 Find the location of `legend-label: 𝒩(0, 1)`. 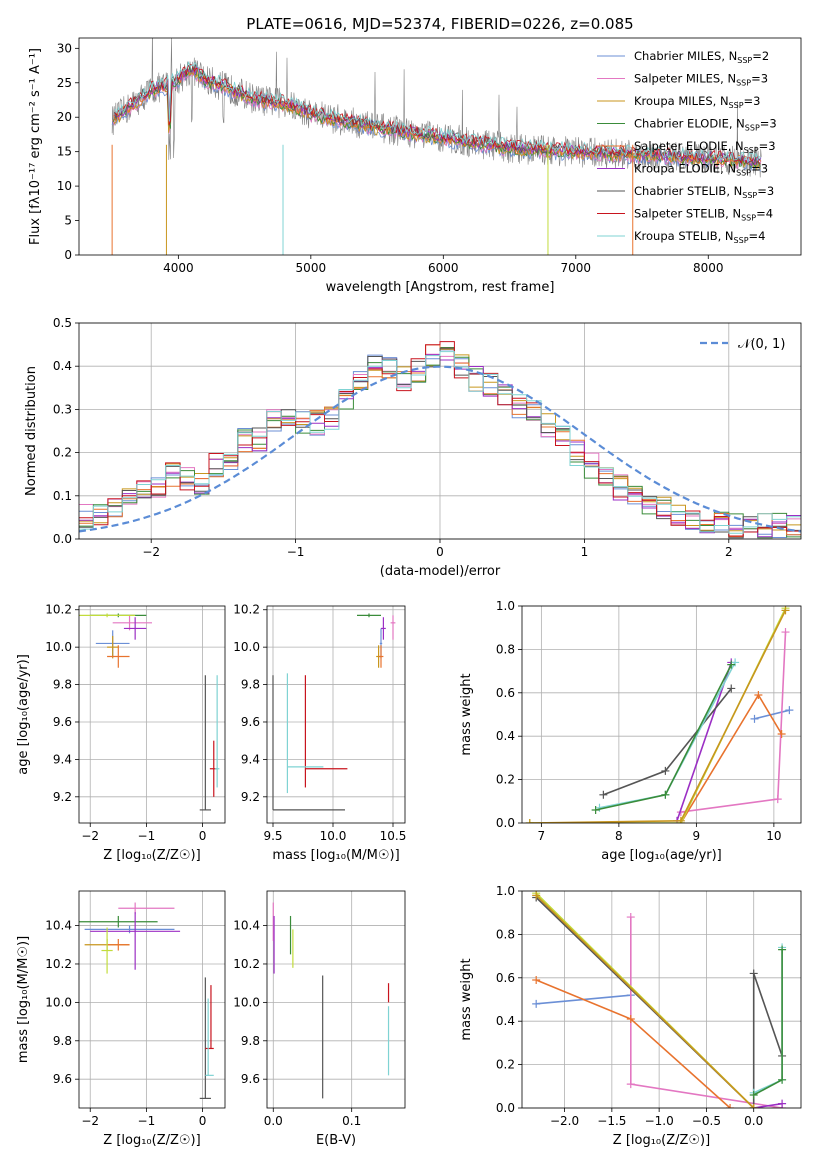

legend-label: 𝒩(0, 1) is located at coordinates (761, 344).